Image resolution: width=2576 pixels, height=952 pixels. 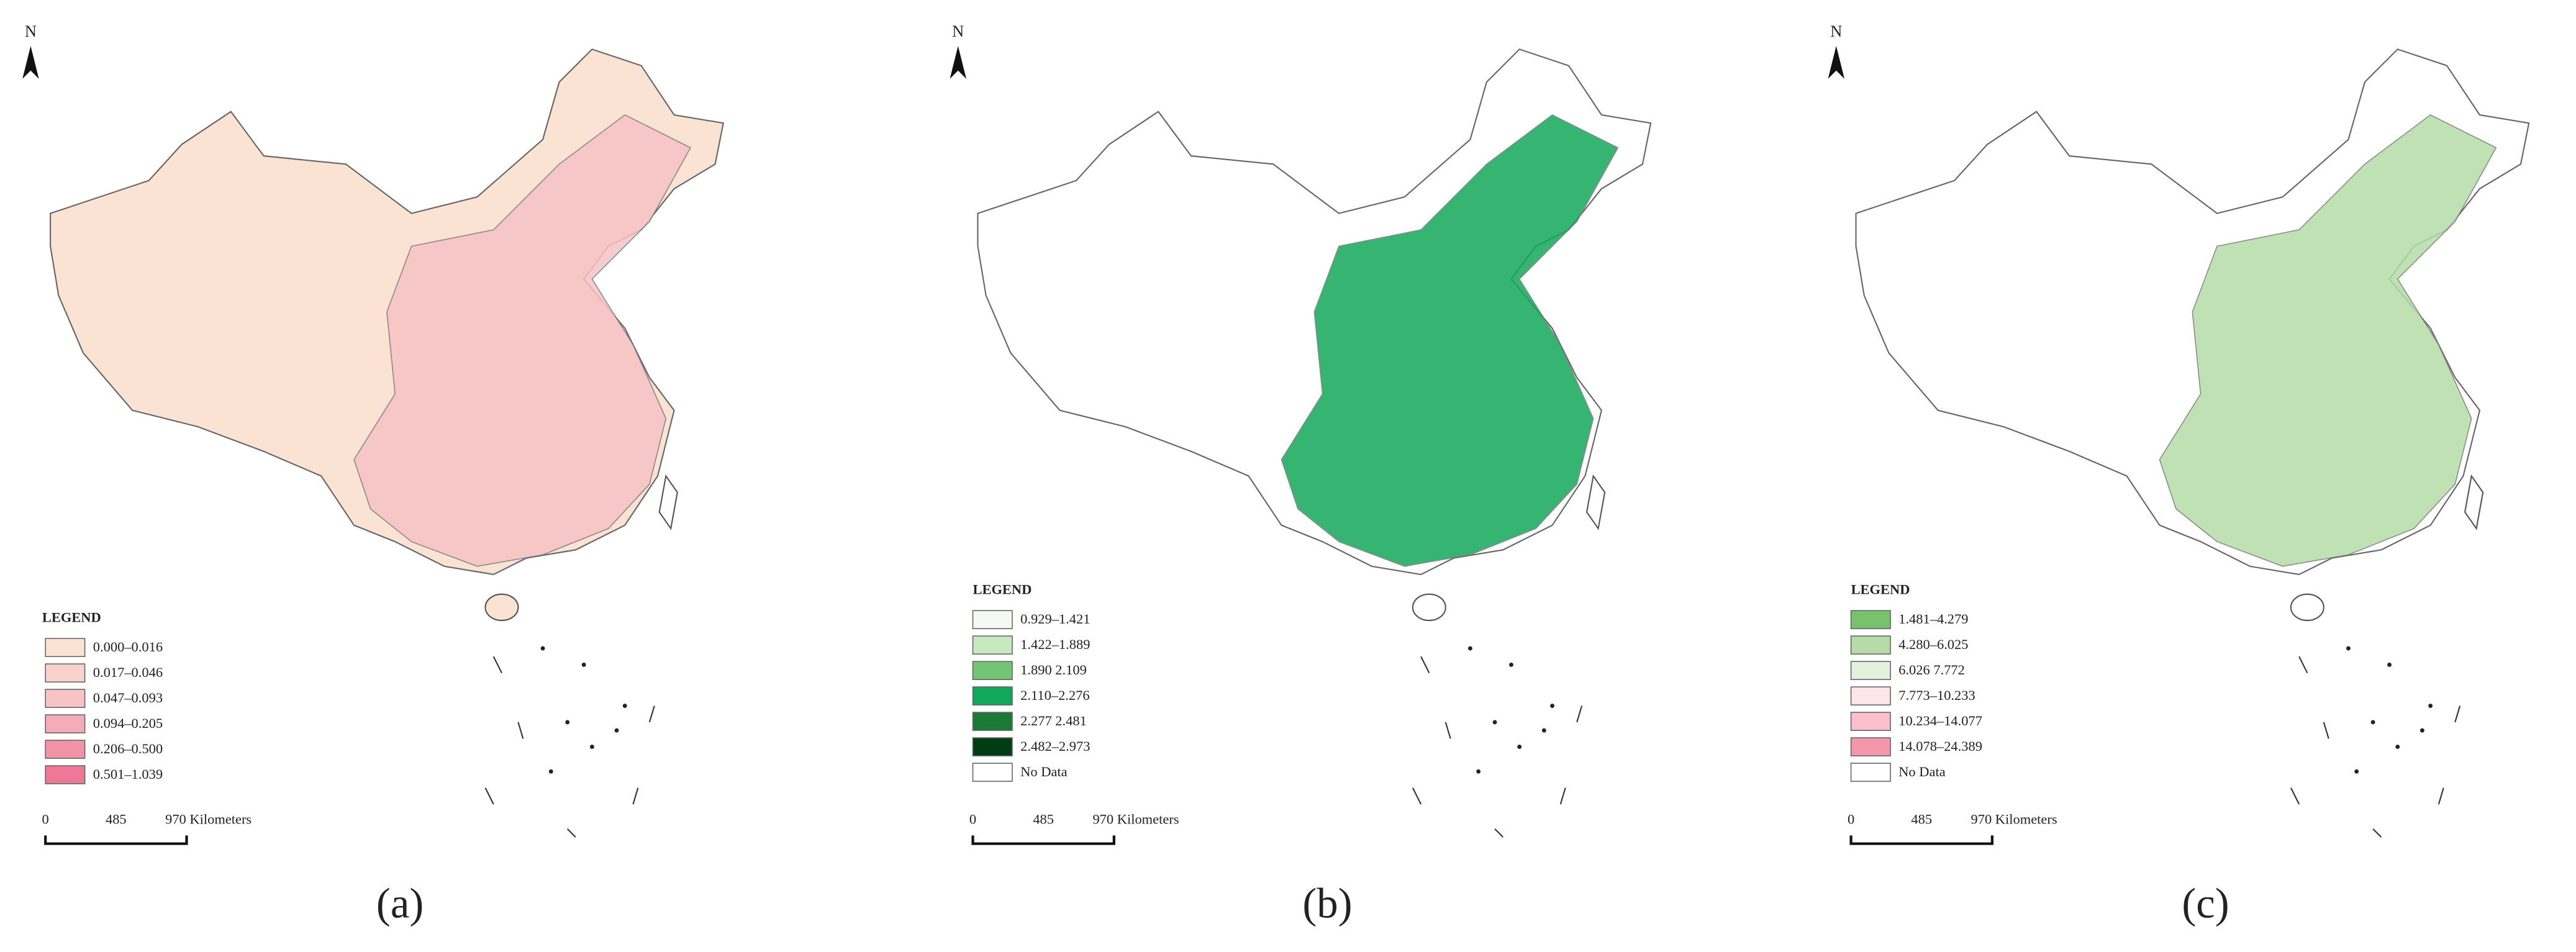 What do you see at coordinates (1055, 619) in the screenshot?
I see `legend-label: 0.929–1.421` at bounding box center [1055, 619].